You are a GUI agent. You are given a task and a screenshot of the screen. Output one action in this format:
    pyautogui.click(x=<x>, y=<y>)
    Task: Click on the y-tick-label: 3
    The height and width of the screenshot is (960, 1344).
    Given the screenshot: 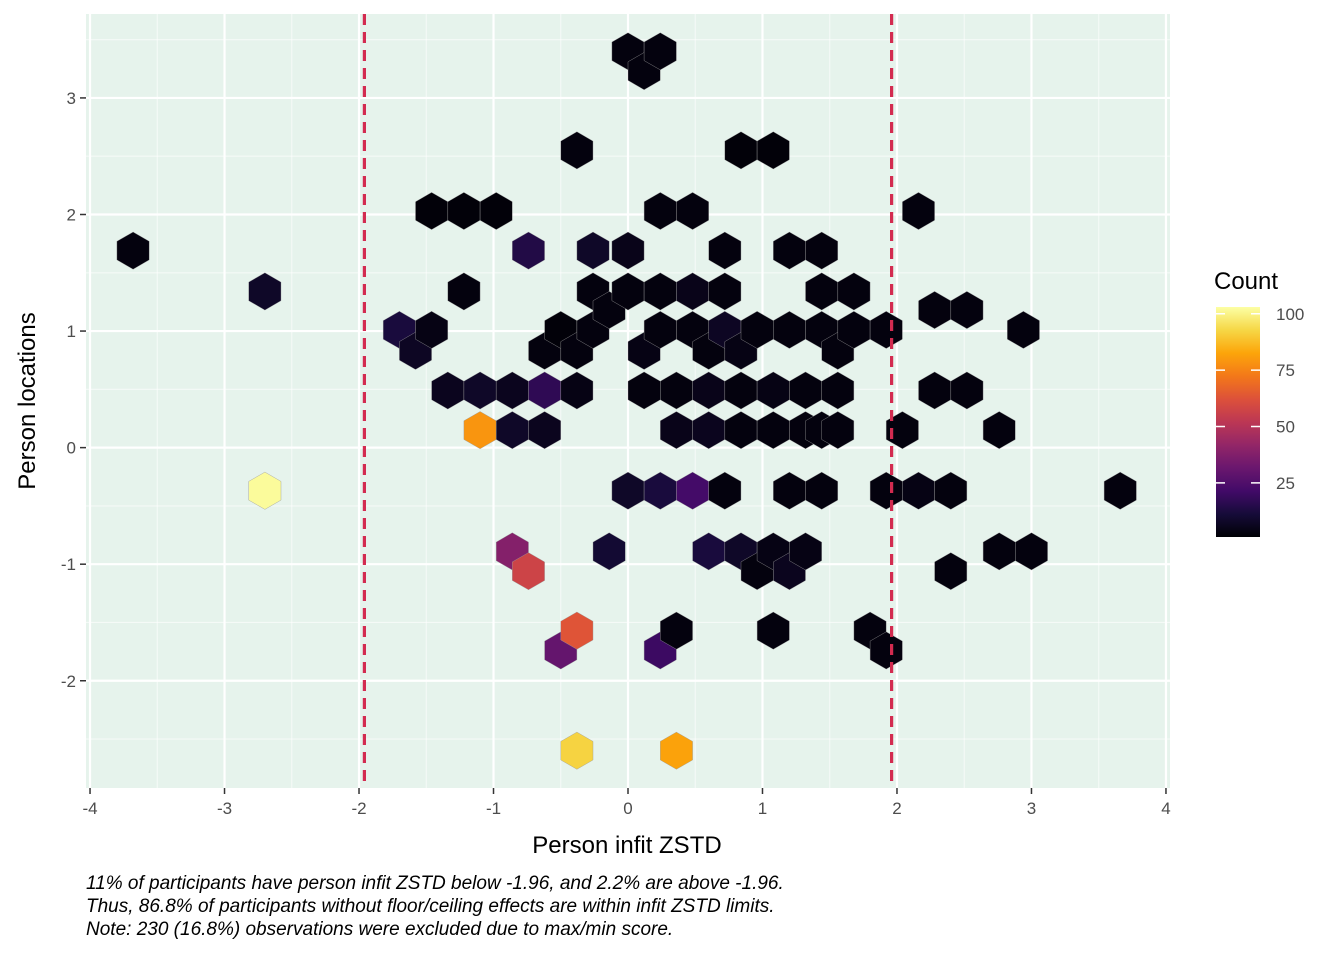 What is the action you would take?
    pyautogui.click(x=71, y=98)
    